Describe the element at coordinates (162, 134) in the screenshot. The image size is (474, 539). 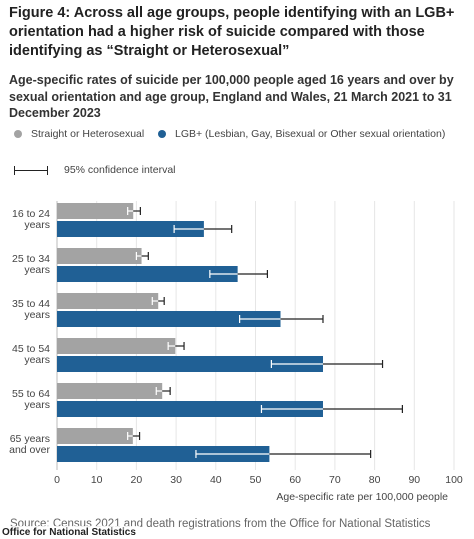
I see `legend-swatch-lgb` at that location.